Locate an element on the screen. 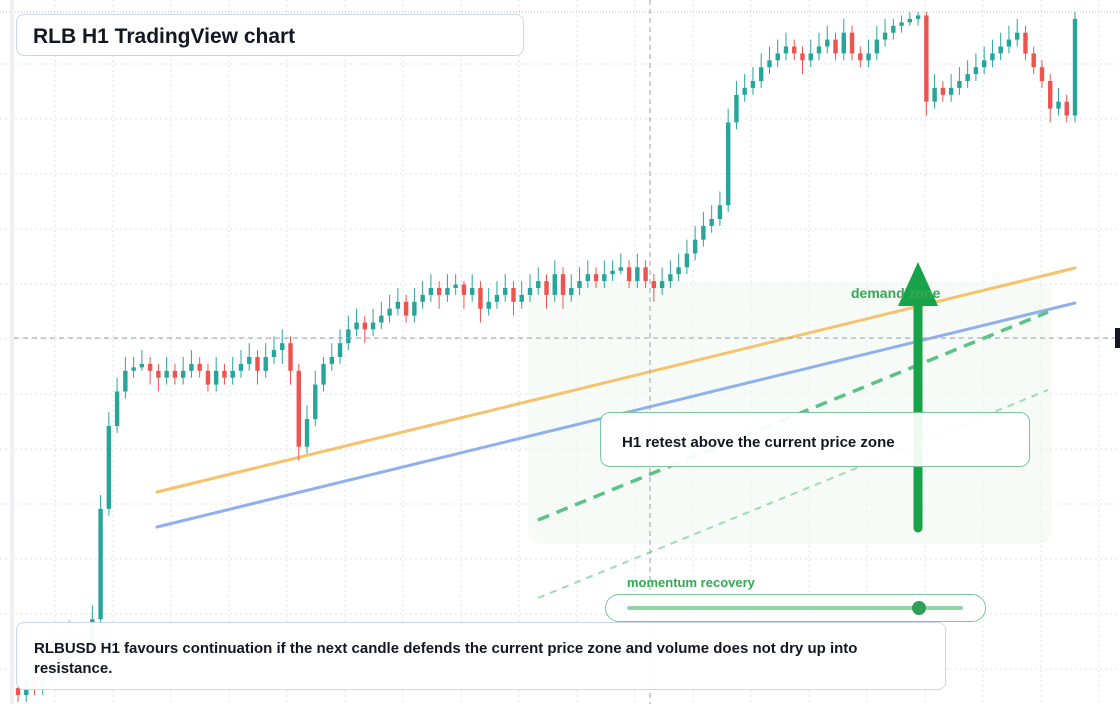 The image size is (1120, 704). up-arrow-head is located at coordinates (918, 284).